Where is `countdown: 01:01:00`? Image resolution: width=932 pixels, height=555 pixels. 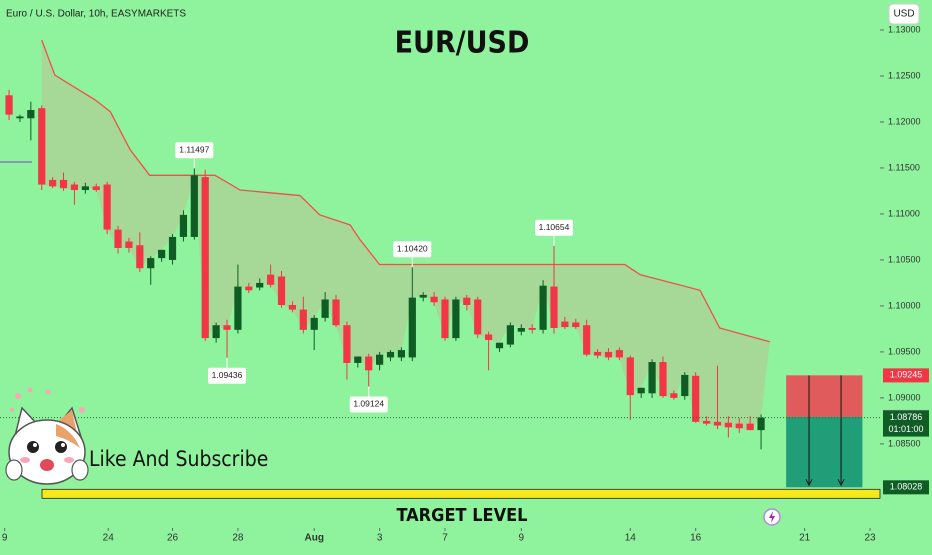 countdown: 01:01:00 is located at coordinates (905, 429).